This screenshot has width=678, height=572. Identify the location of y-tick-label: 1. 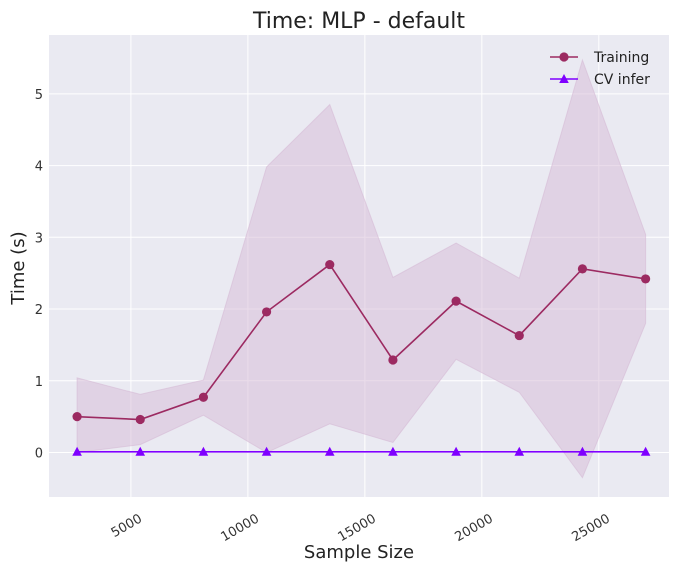
(39, 382).